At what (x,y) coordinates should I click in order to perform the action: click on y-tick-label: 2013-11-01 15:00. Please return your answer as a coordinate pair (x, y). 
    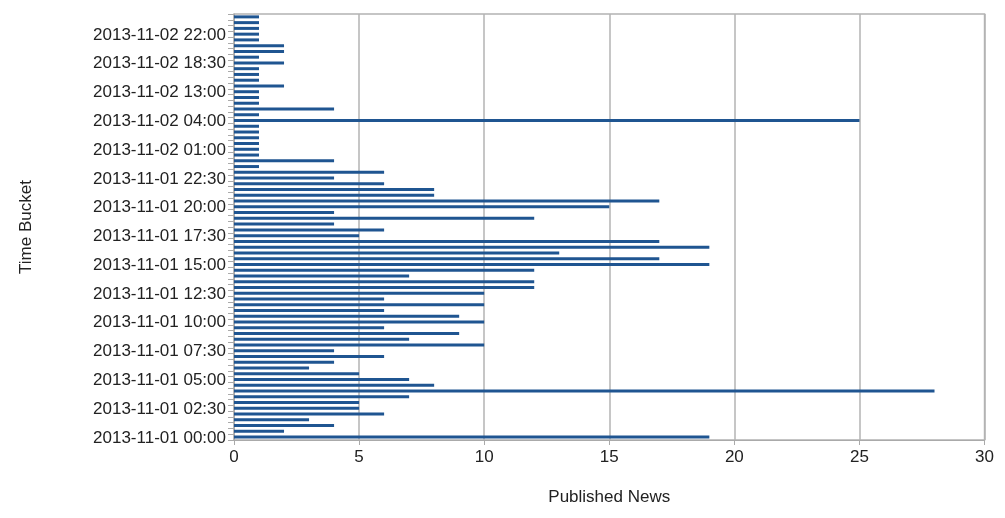
    Looking at the image, I should click on (159, 264).